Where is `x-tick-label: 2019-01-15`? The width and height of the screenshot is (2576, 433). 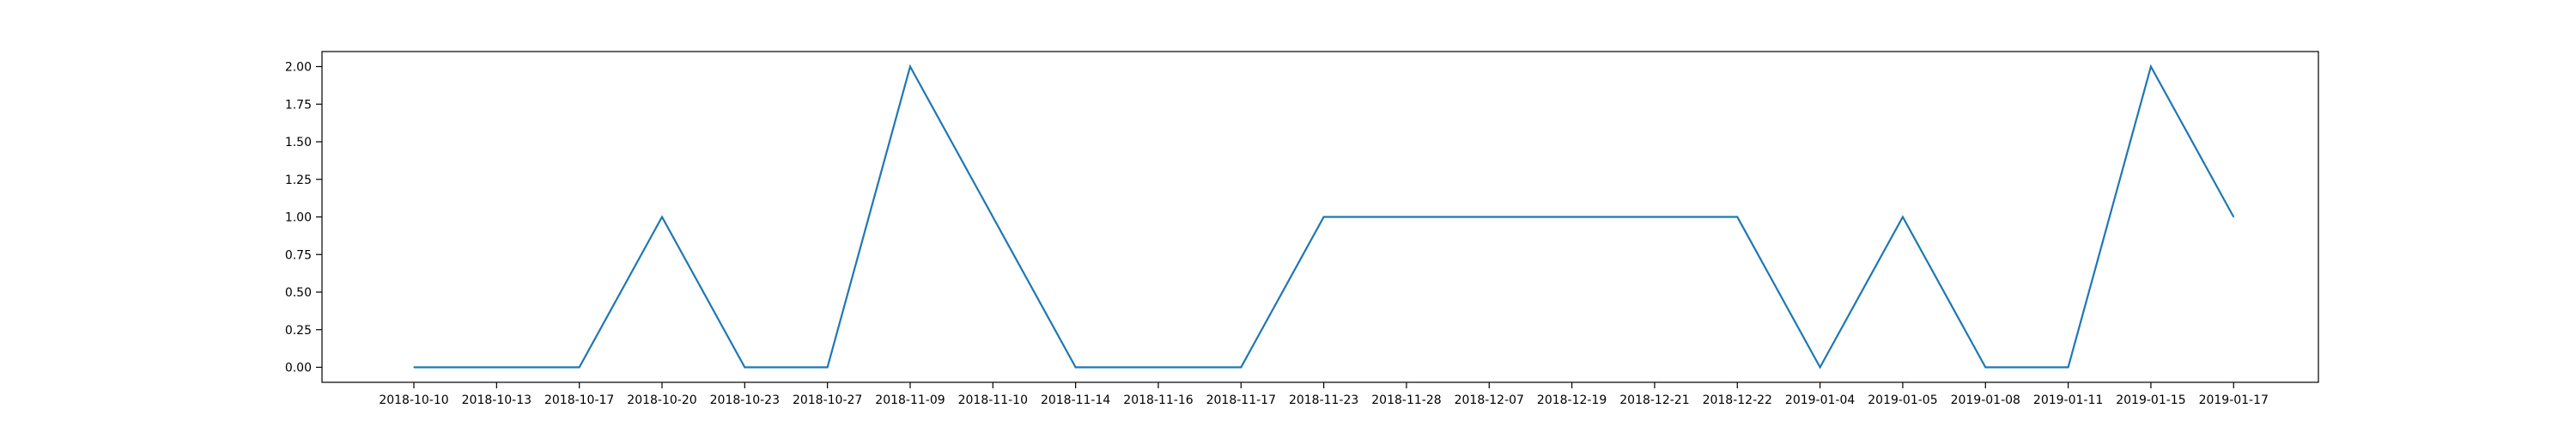 x-tick-label: 2019-01-15 is located at coordinates (2150, 400).